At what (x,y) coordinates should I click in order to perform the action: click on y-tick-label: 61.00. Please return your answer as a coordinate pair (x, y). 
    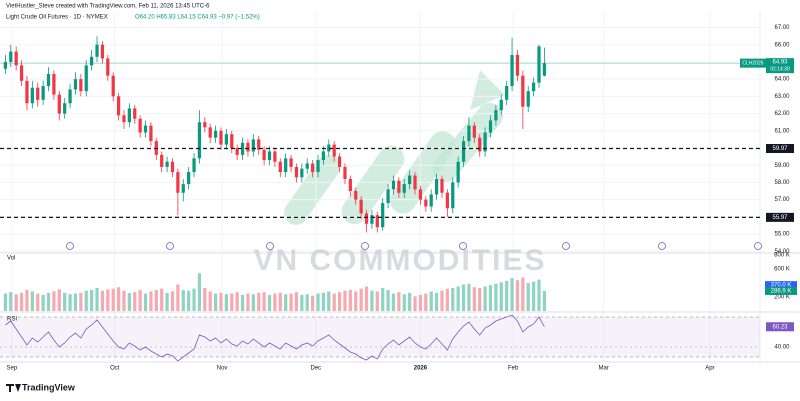
    Looking at the image, I should click on (782, 131).